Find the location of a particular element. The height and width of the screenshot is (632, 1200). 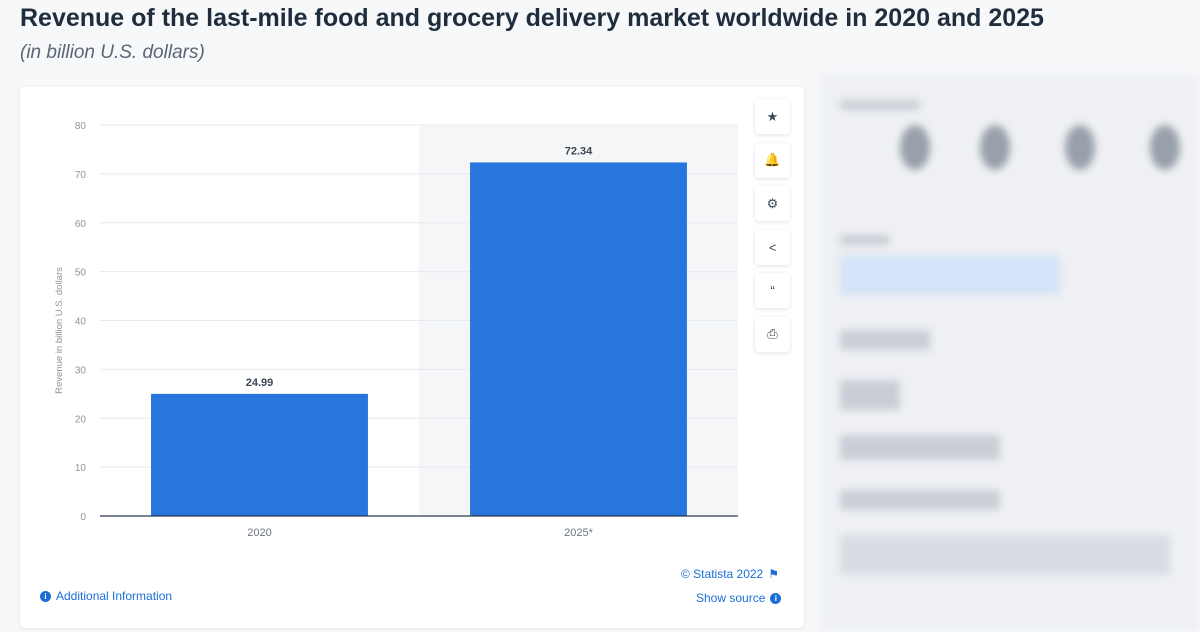

bell-icon: 🔔 is located at coordinates (772, 159).